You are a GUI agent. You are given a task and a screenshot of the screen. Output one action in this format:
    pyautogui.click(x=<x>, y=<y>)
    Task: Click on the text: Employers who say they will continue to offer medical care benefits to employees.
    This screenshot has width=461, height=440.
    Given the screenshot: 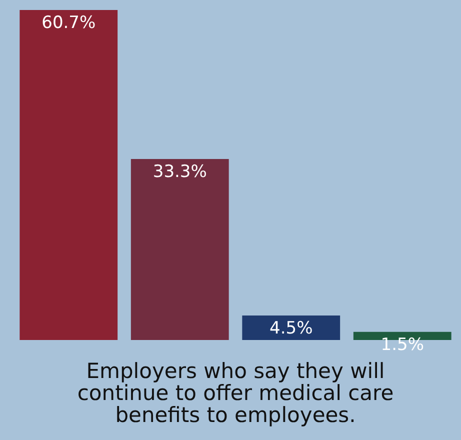 What is the action you would take?
    pyautogui.click(x=235, y=392)
    